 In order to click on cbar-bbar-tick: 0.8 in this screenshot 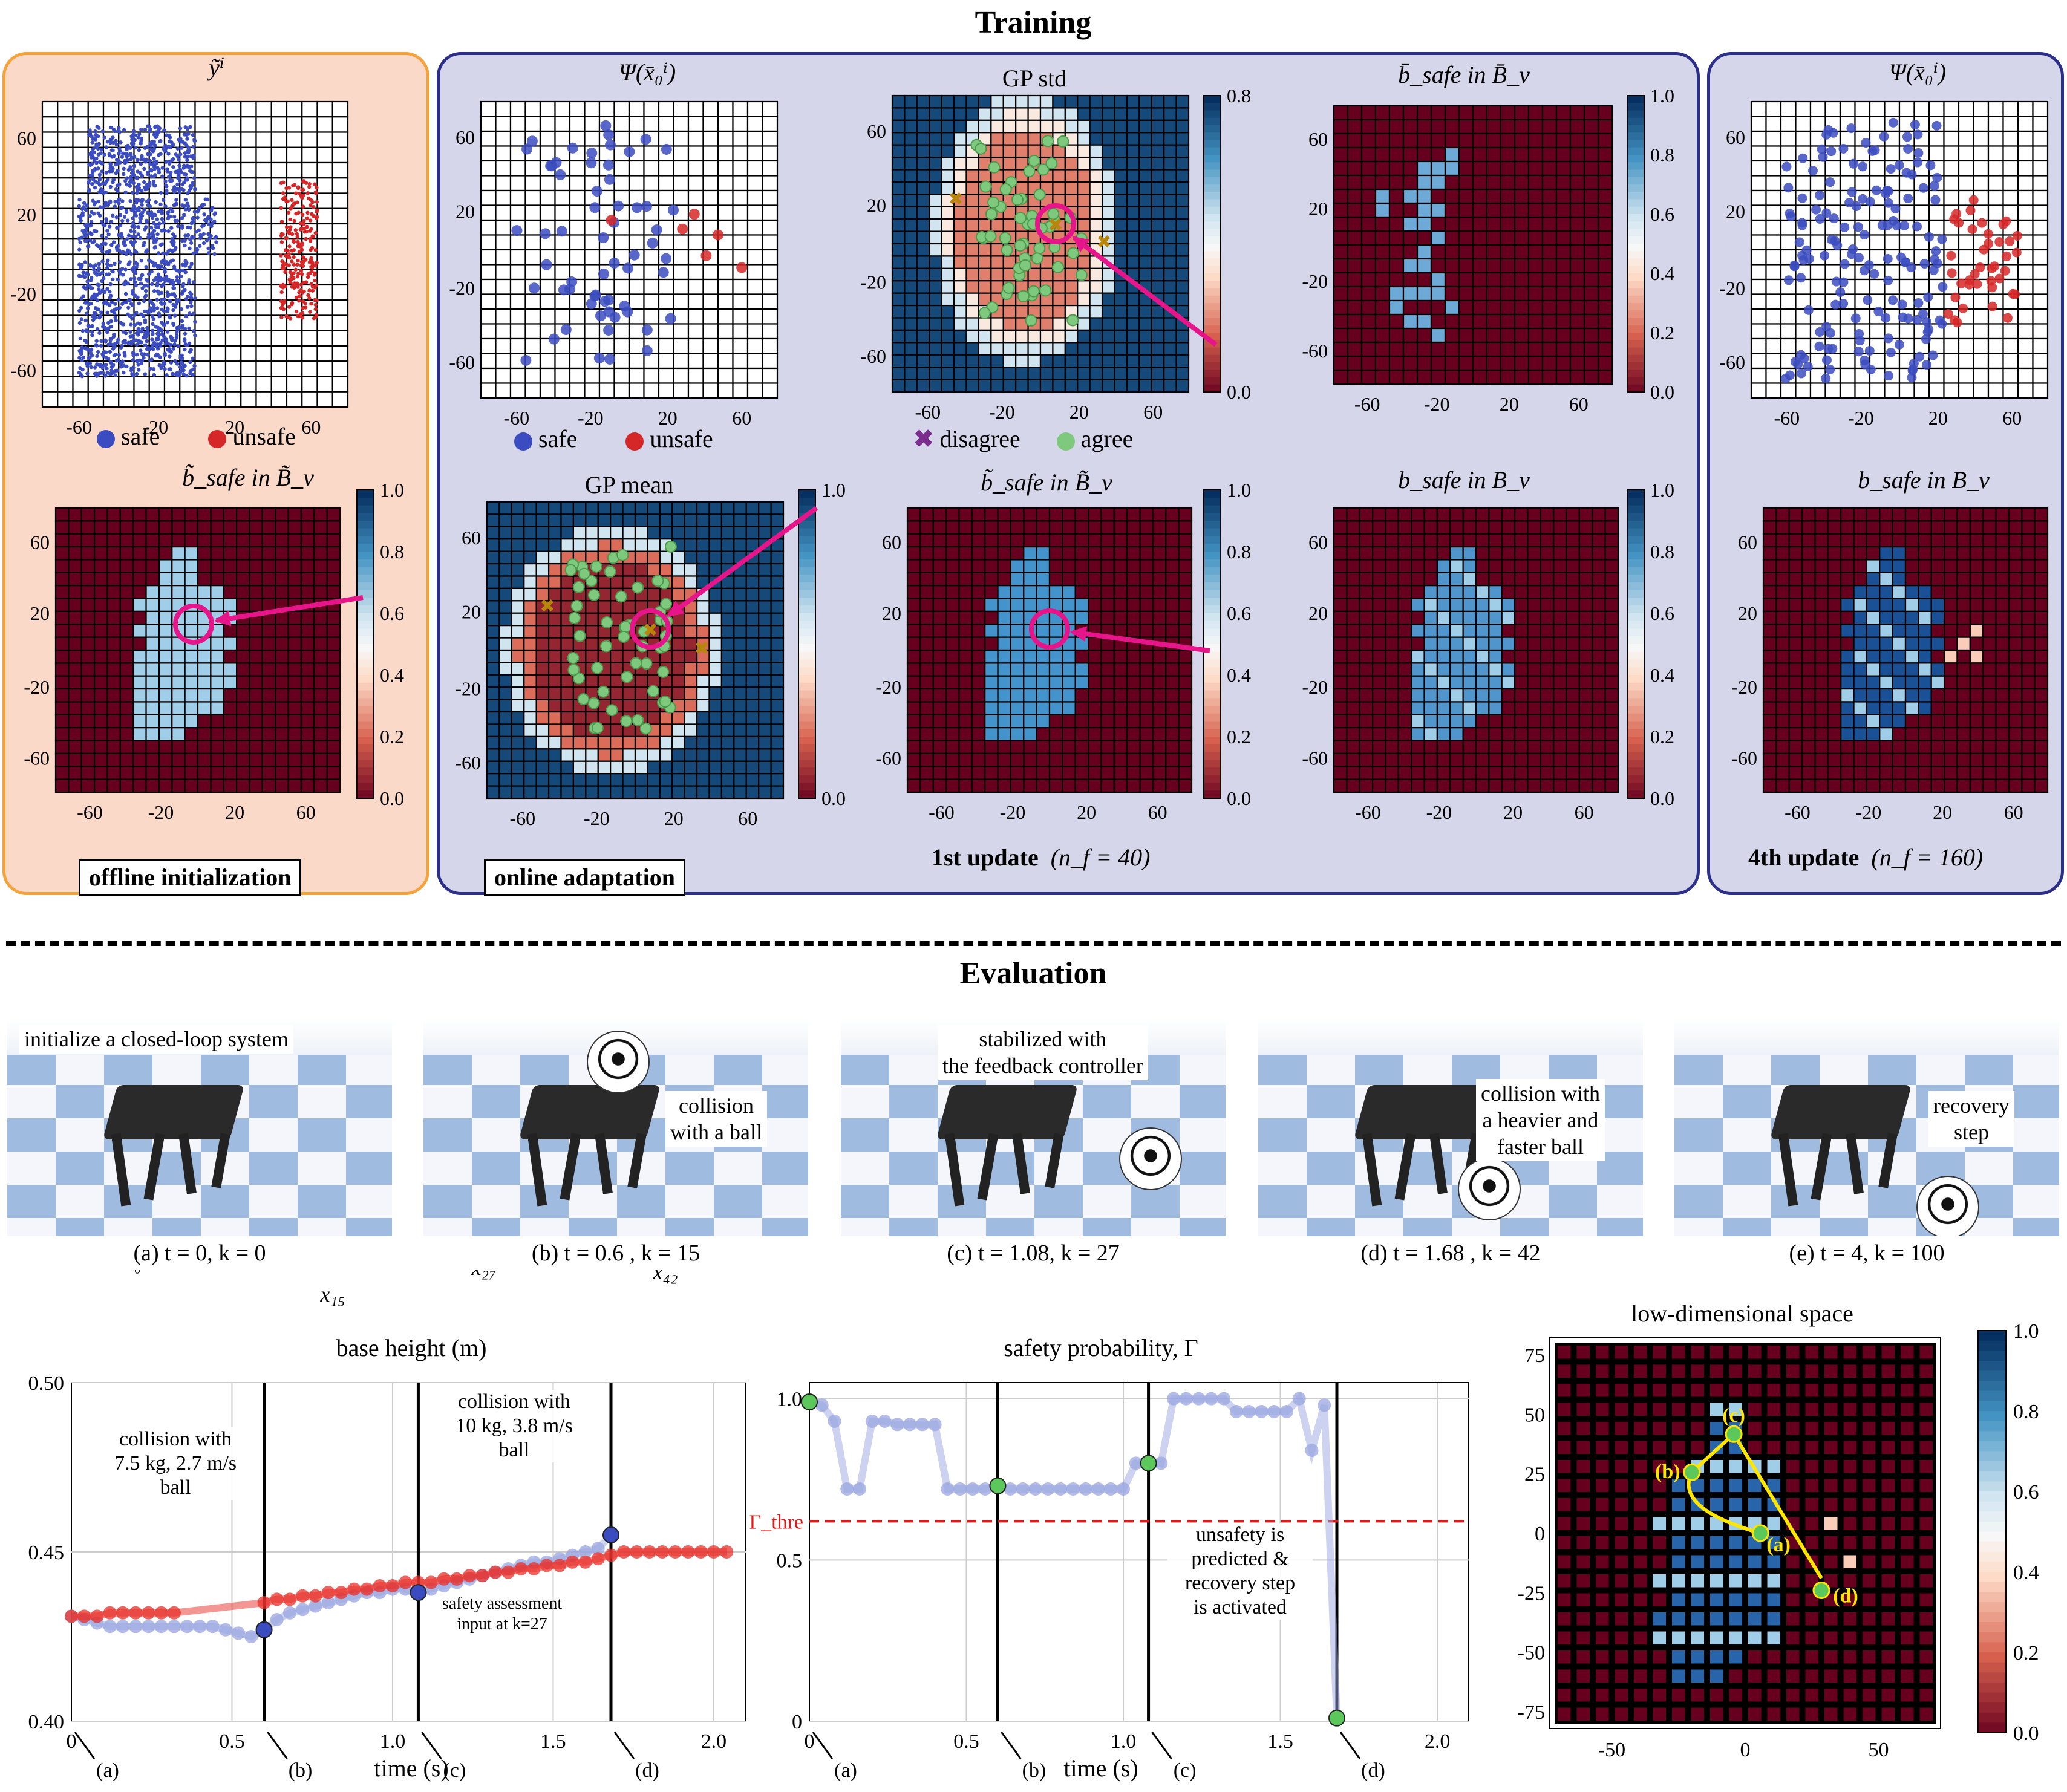, I will do `click(1662, 155)`.